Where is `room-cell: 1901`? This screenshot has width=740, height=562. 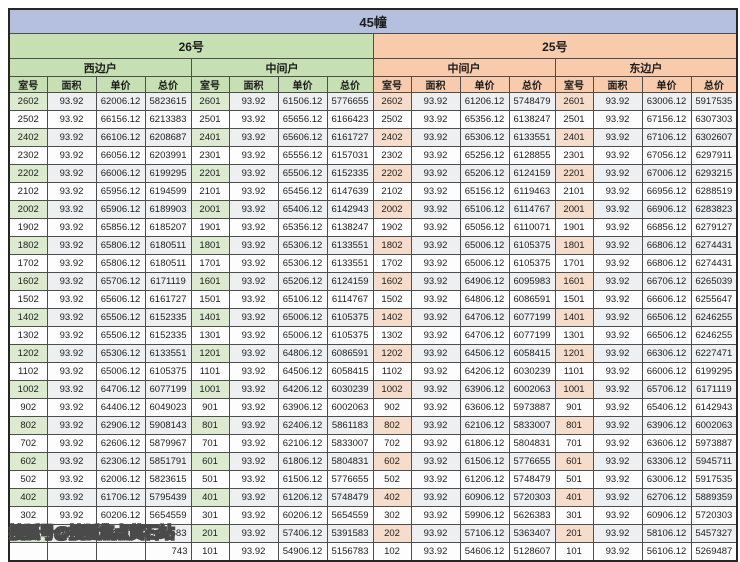 room-cell: 1901 is located at coordinates (210, 227).